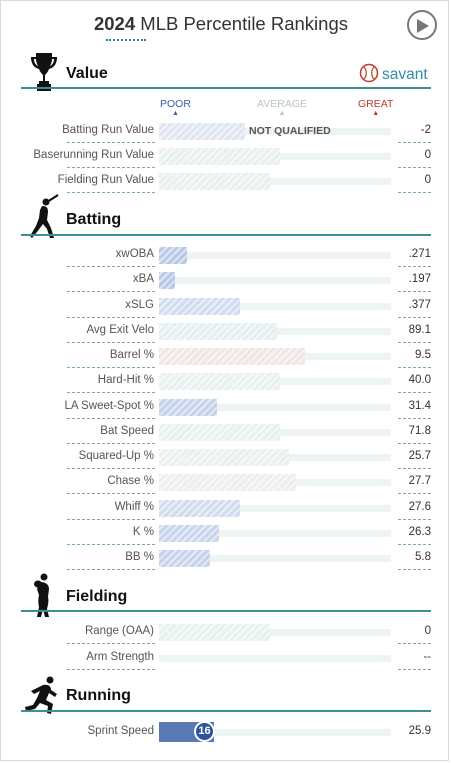 The image size is (451, 763). I want to click on runner-icon, so click(41, 695).